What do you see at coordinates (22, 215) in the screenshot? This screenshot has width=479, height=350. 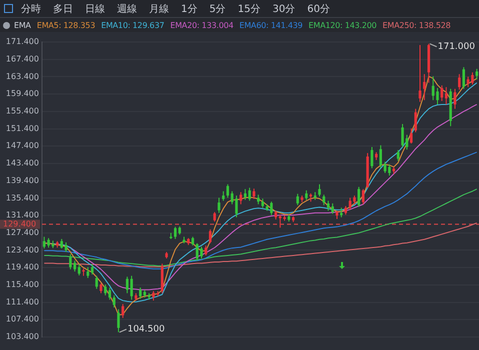 I see `y-tick-label: 131.400` at bounding box center [22, 215].